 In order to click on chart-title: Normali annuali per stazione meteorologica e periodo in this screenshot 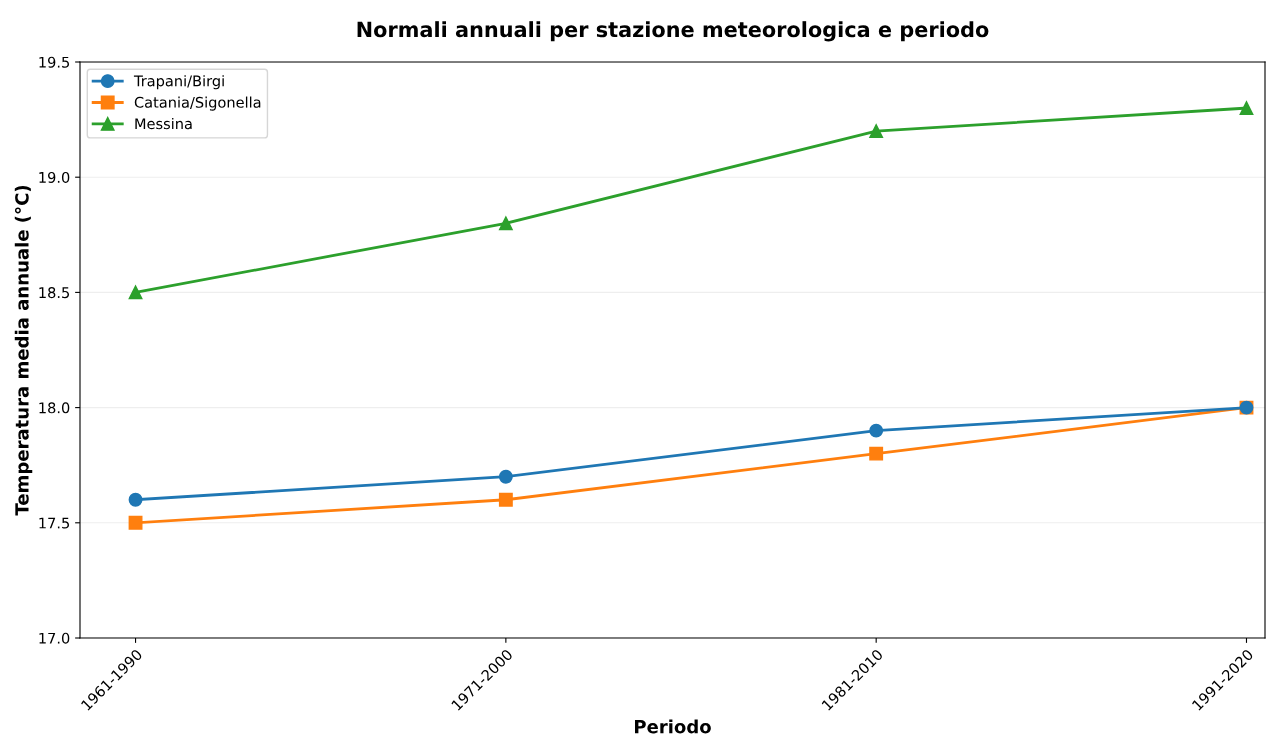, I will do `click(673, 31)`.